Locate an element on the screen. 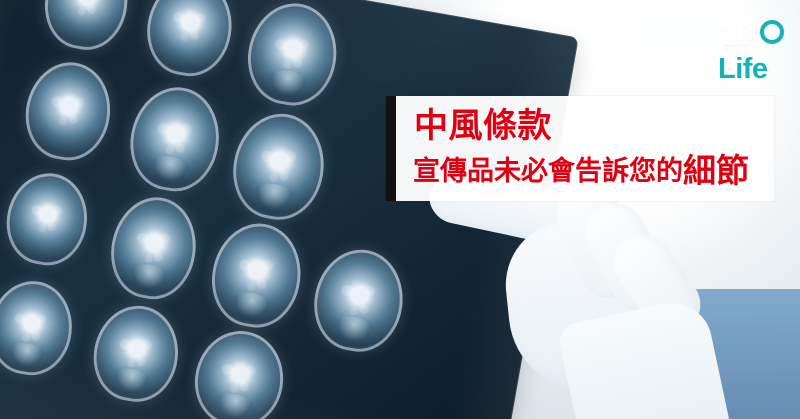  logo-number: 10 is located at coordinates (753, 35).